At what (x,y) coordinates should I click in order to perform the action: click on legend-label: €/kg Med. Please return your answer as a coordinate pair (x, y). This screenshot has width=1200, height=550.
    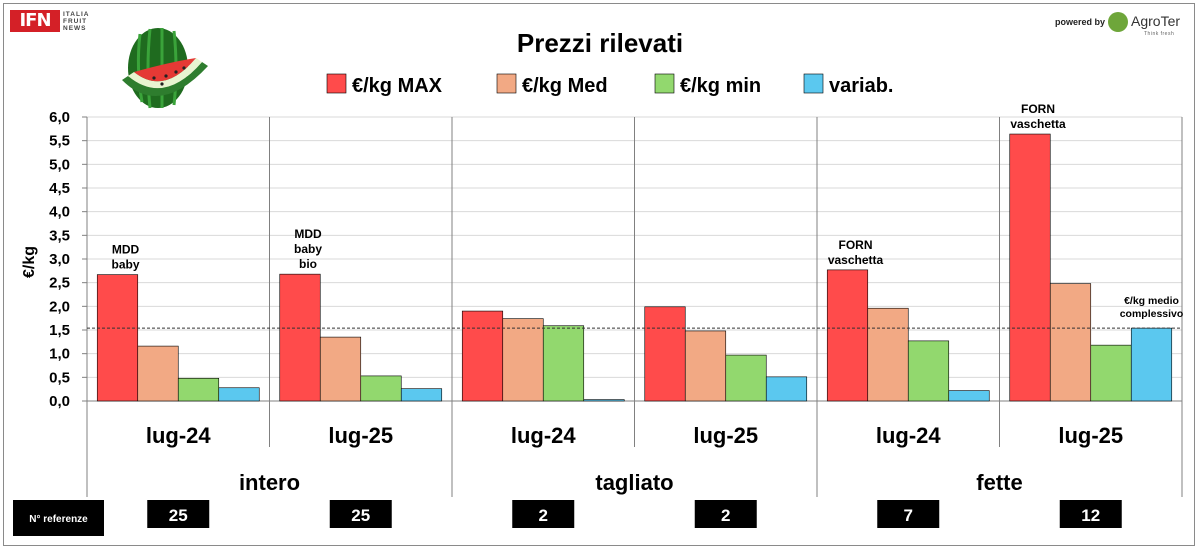
    Looking at the image, I should click on (565, 86).